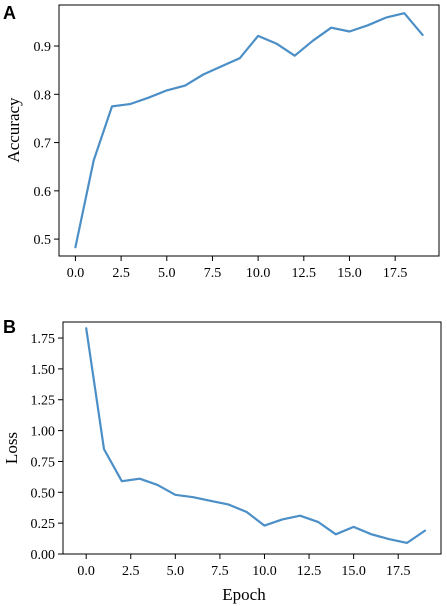  What do you see at coordinates (244, 594) in the screenshot?
I see `panel-b-x-axis-label: Epoch` at bounding box center [244, 594].